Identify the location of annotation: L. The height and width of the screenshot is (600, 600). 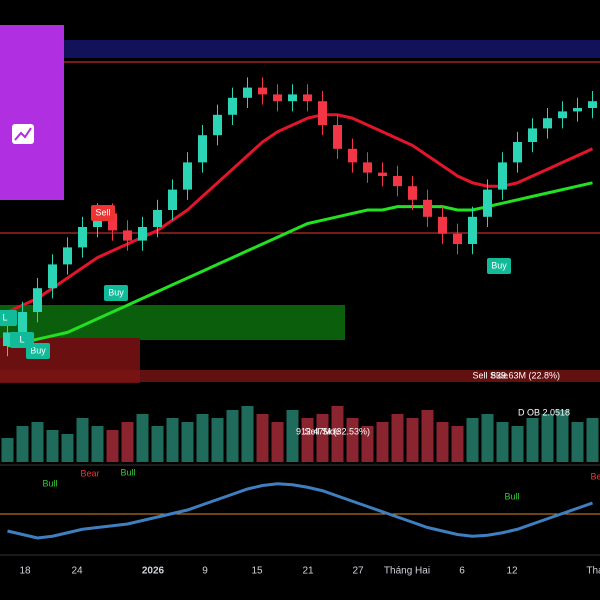
(4, 317).